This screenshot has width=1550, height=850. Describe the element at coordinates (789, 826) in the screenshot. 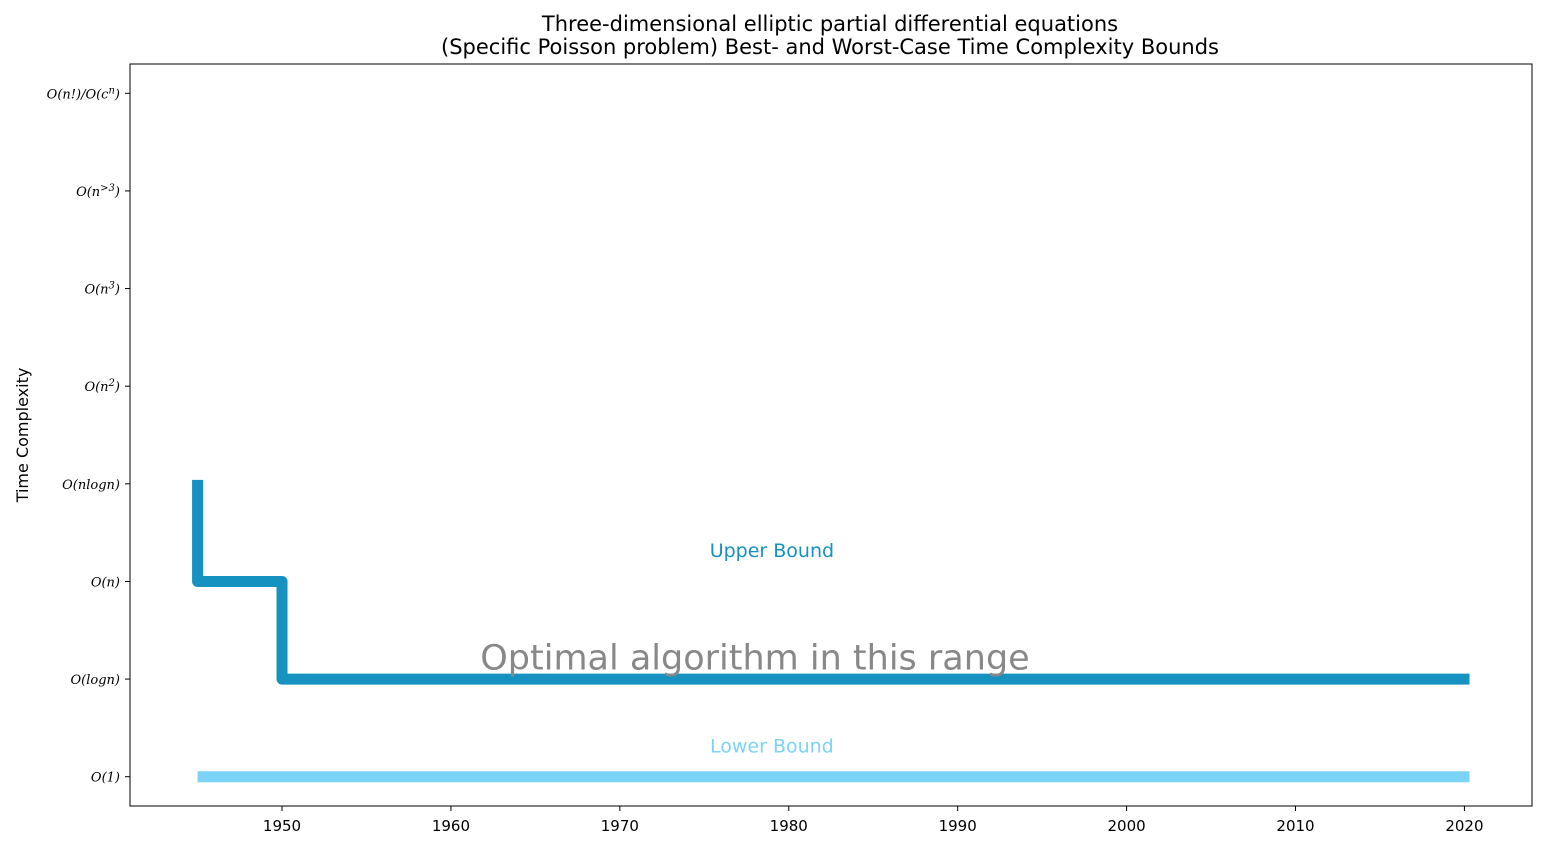

I see `x-tick-label-1980: 1980` at that location.